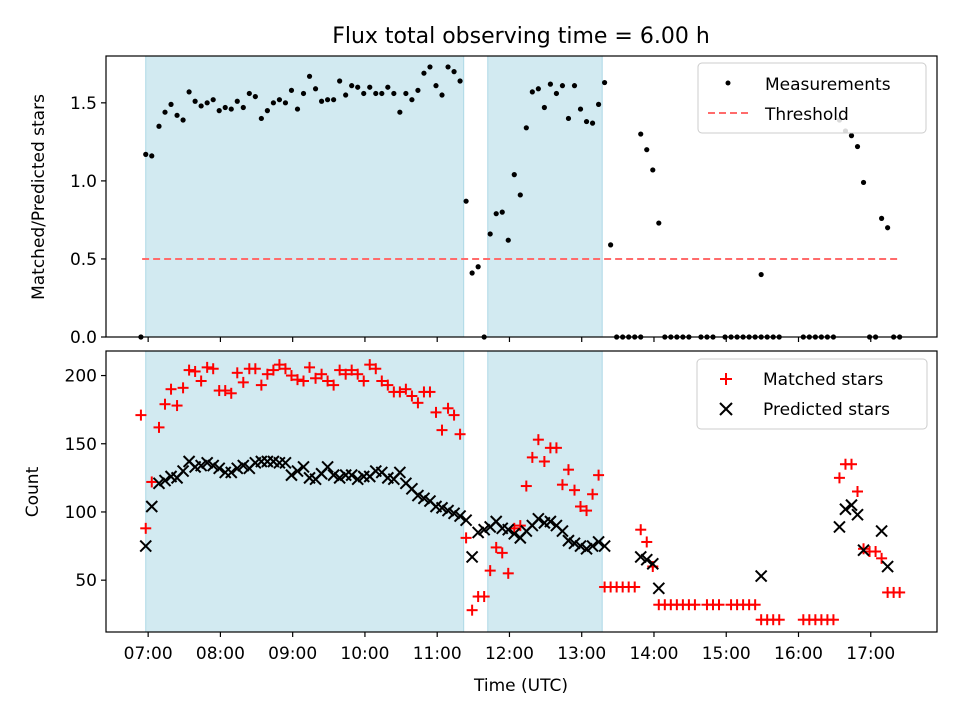  What do you see at coordinates (148, 654) in the screenshot?
I see `x-tick-label: 07:00` at bounding box center [148, 654].